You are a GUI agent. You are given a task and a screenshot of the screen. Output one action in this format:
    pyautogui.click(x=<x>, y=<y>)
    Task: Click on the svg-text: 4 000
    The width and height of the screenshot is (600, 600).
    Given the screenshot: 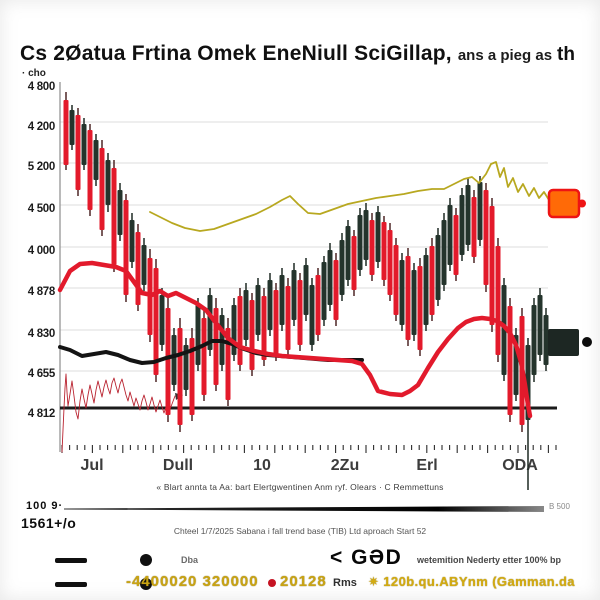 What is the action you would take?
    pyautogui.click(x=41, y=251)
    